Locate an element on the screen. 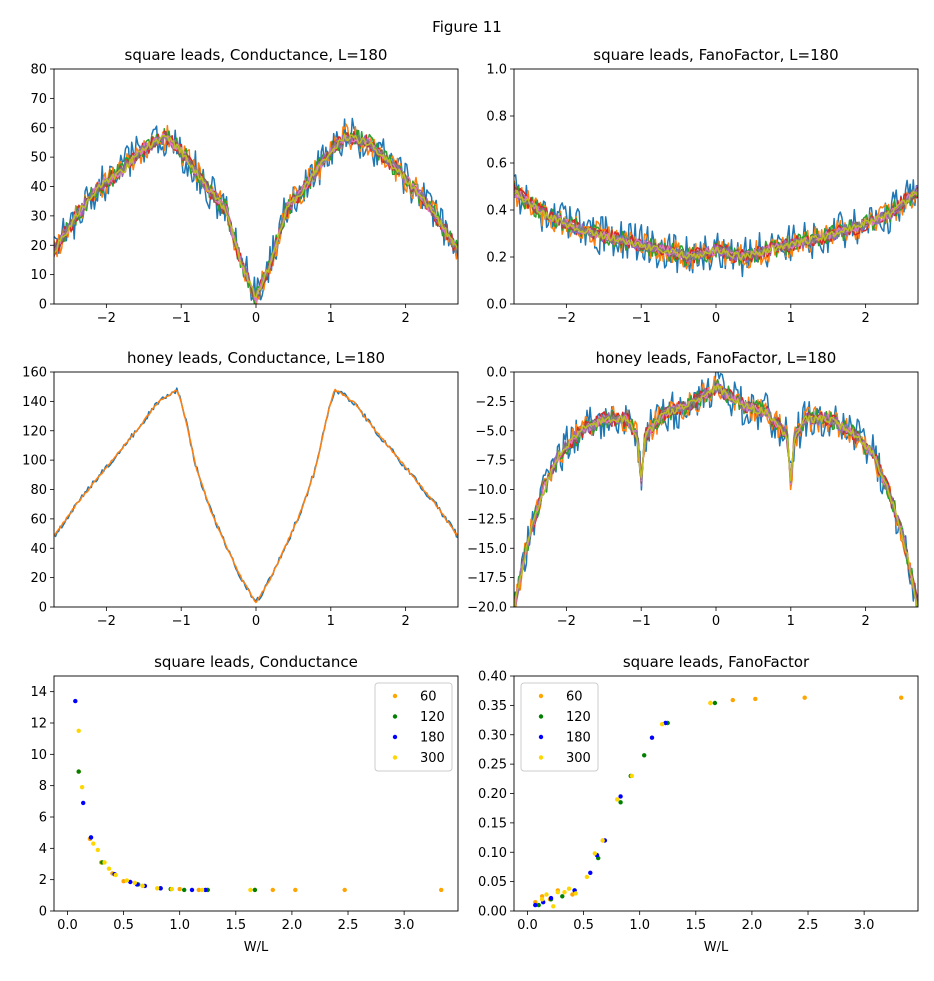  y-tick-label: 1.0 is located at coordinates (496, 70).